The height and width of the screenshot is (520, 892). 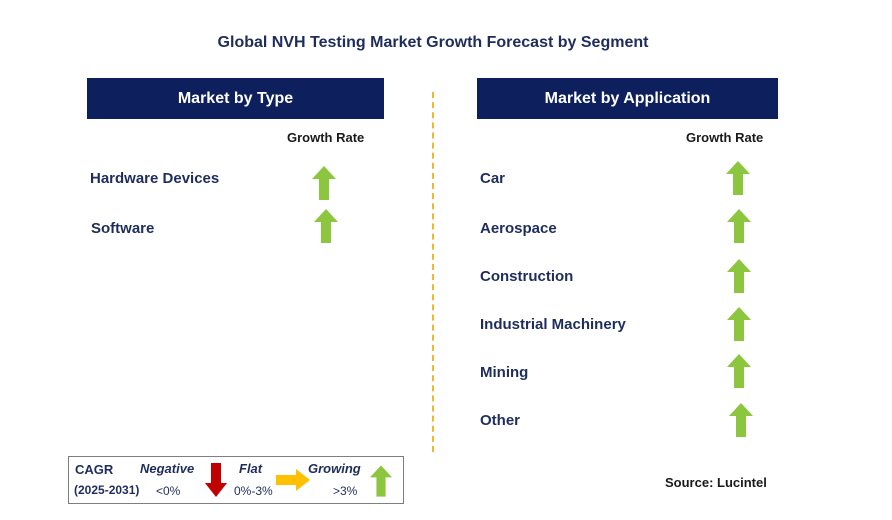 What do you see at coordinates (236, 480) in the screenshot?
I see `cagr-legend` at bounding box center [236, 480].